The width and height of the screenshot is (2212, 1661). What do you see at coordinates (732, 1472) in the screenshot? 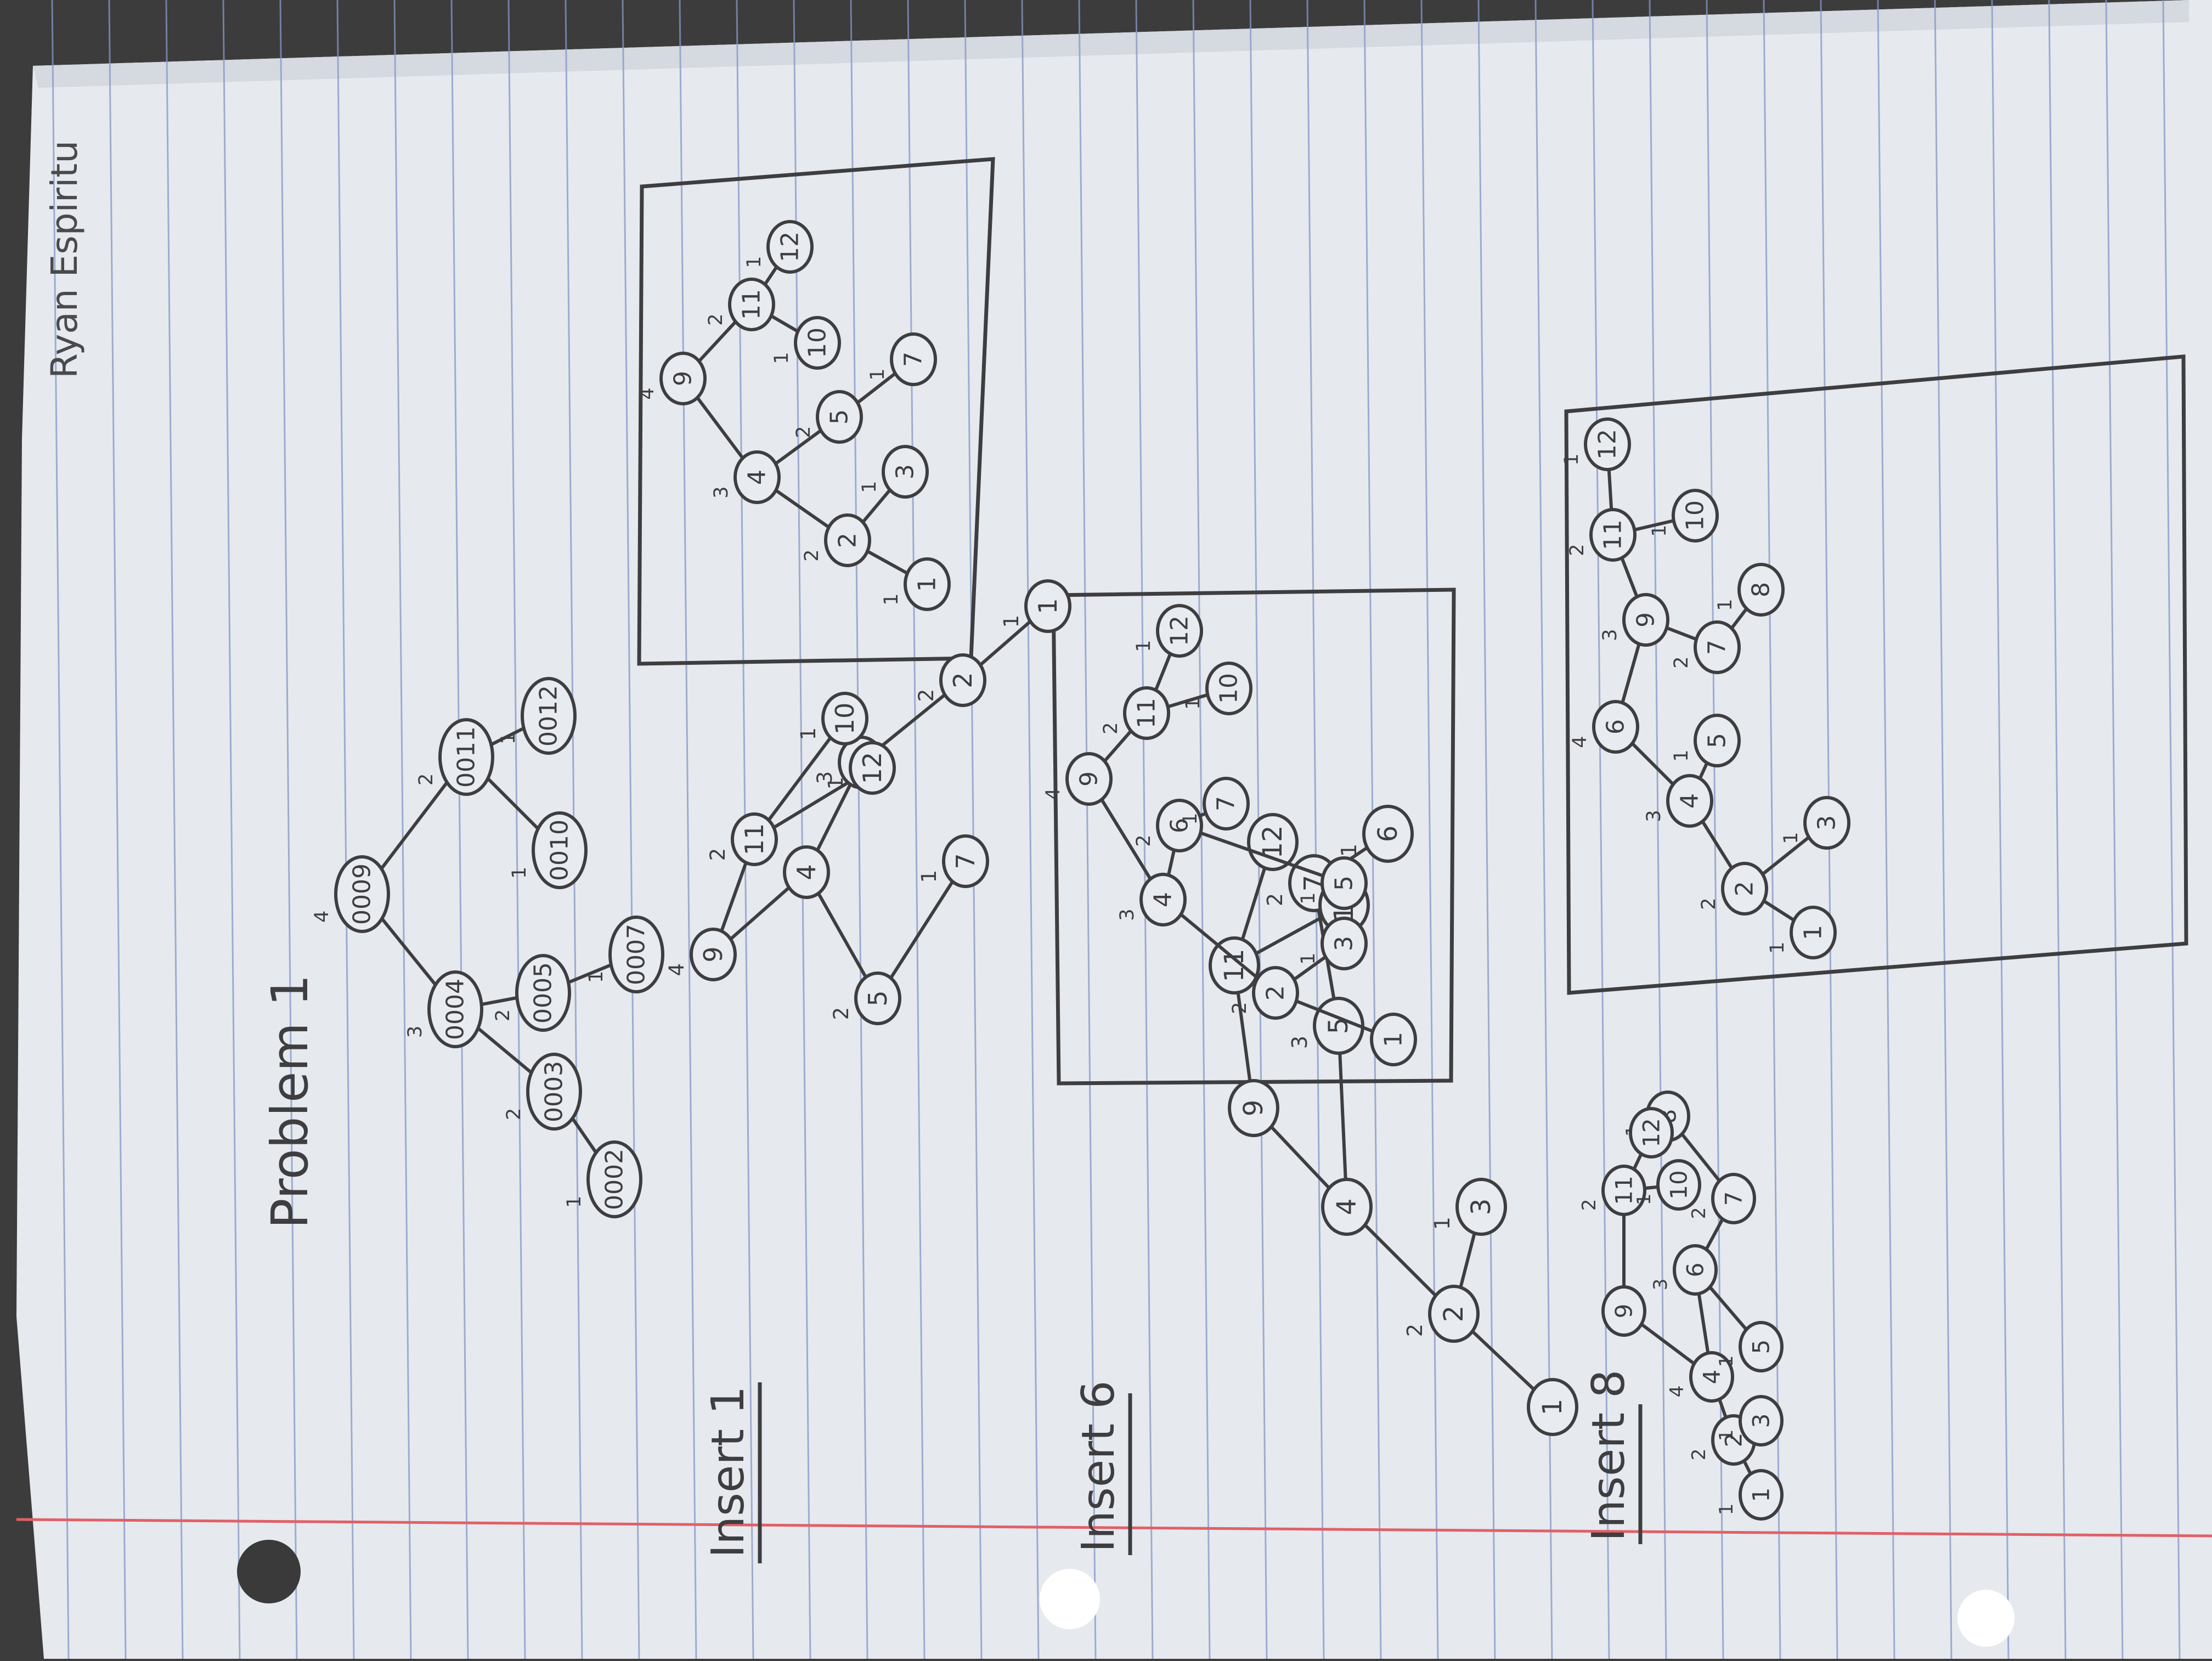
I see `heading-insert-1: Insert 1` at bounding box center [732, 1472].